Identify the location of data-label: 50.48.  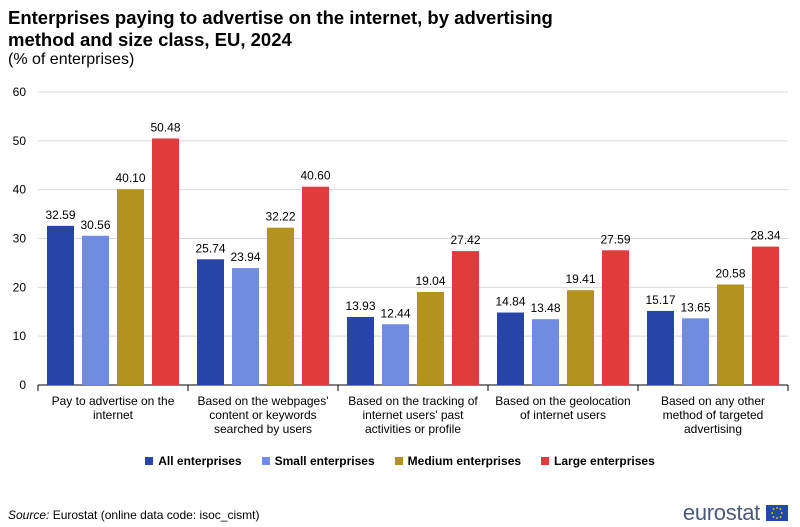
(165, 127).